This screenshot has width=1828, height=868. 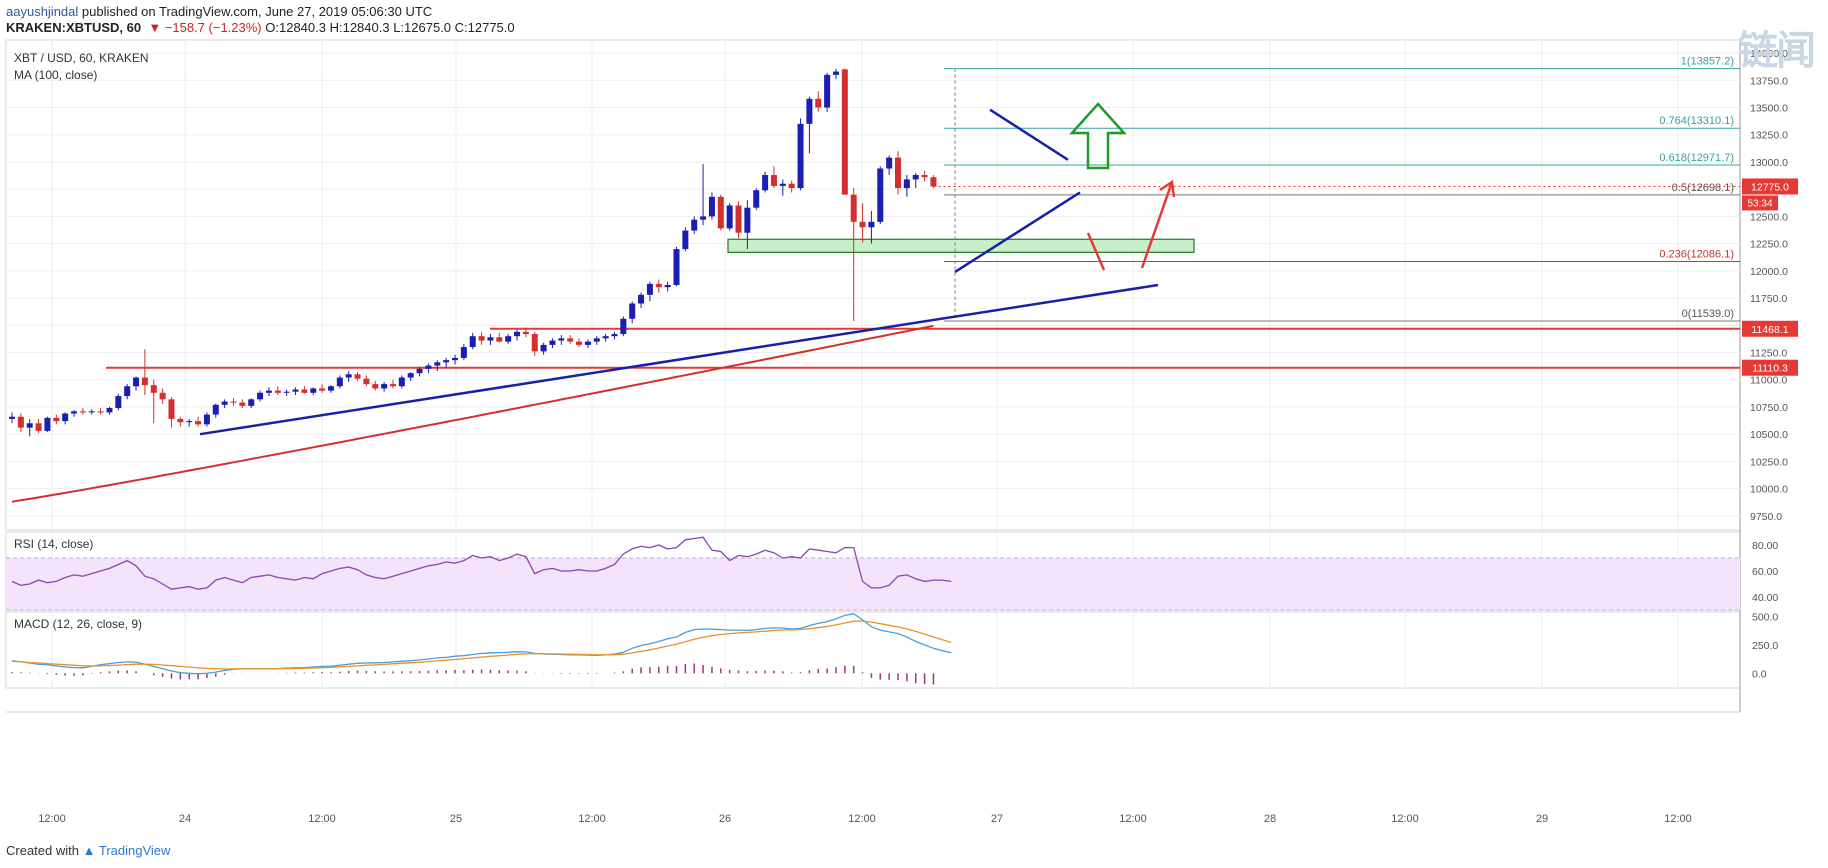 I want to click on x-tick-label: 29, so click(x=1542, y=819).